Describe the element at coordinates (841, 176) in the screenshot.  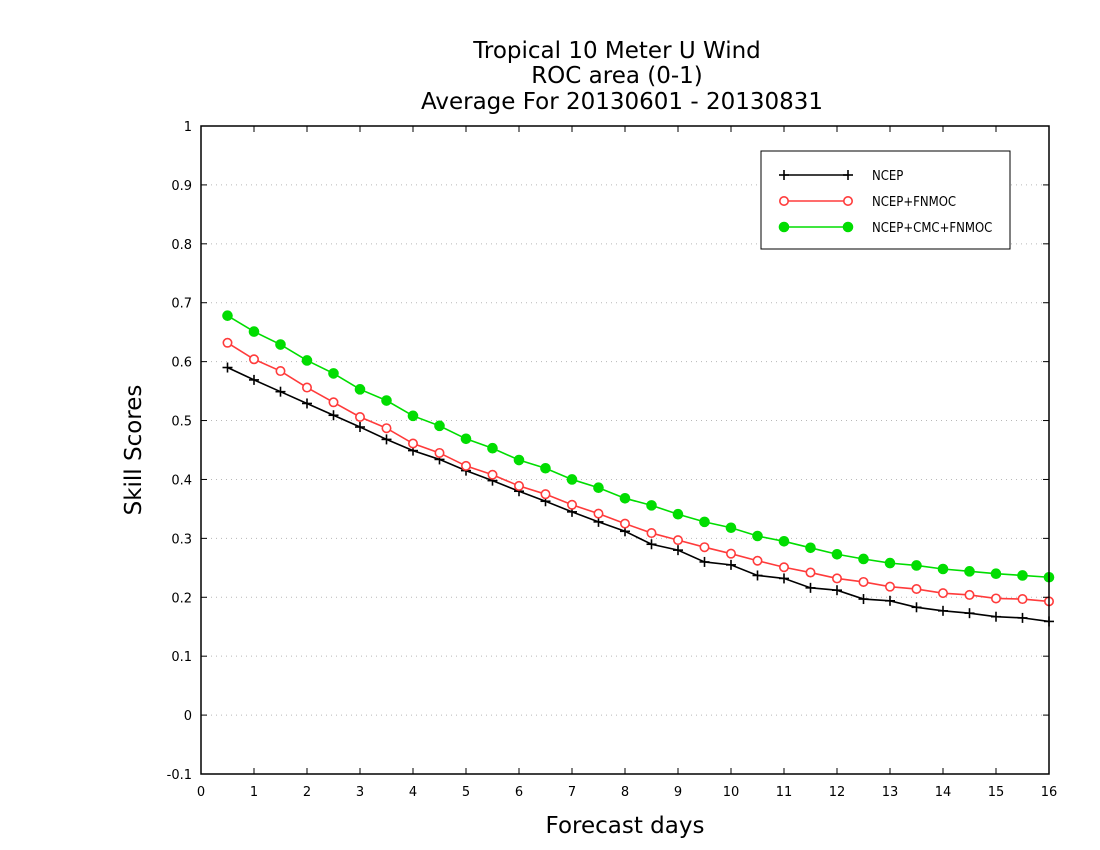
I see `legend-entry: NCEP` at that location.